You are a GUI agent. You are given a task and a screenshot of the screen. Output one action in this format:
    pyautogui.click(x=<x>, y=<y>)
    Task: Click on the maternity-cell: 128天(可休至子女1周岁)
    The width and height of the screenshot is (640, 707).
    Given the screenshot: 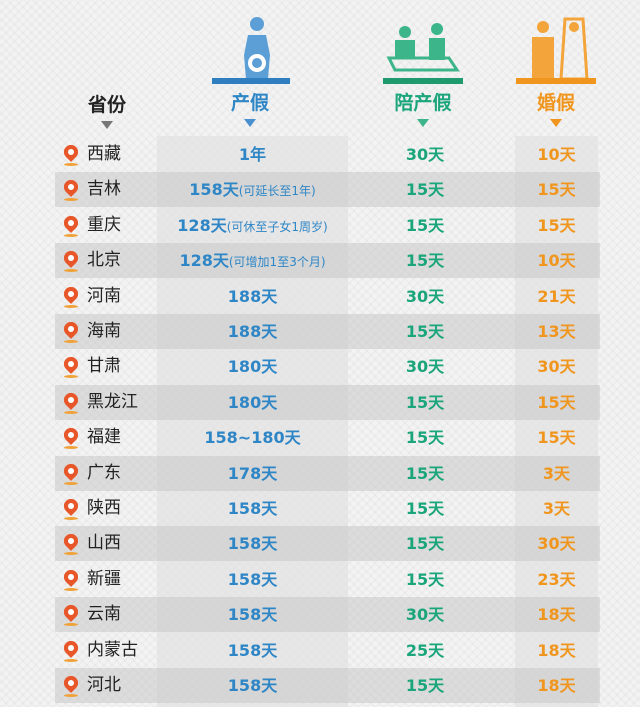 What is the action you would take?
    pyautogui.click(x=252, y=225)
    